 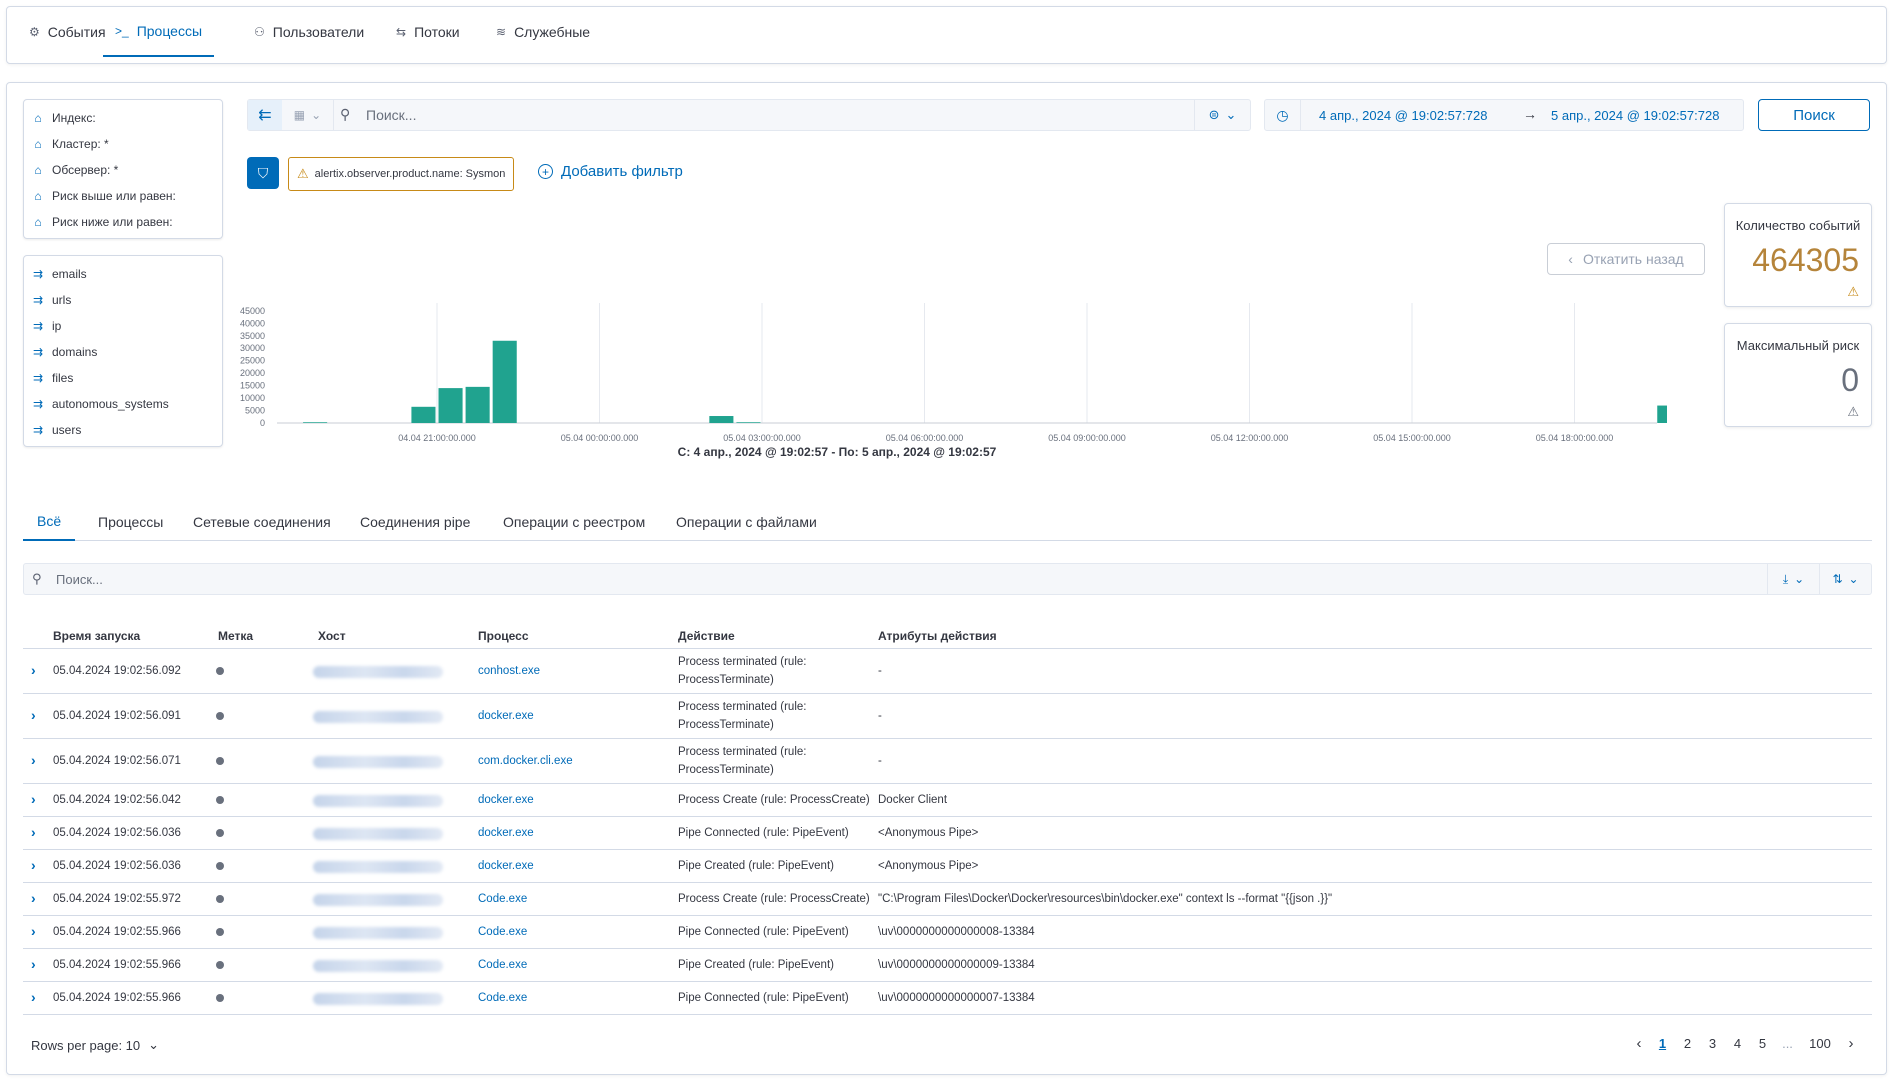 What do you see at coordinates (131, 522) in the screenshot?
I see `section-tab-processes: Процессы` at bounding box center [131, 522].